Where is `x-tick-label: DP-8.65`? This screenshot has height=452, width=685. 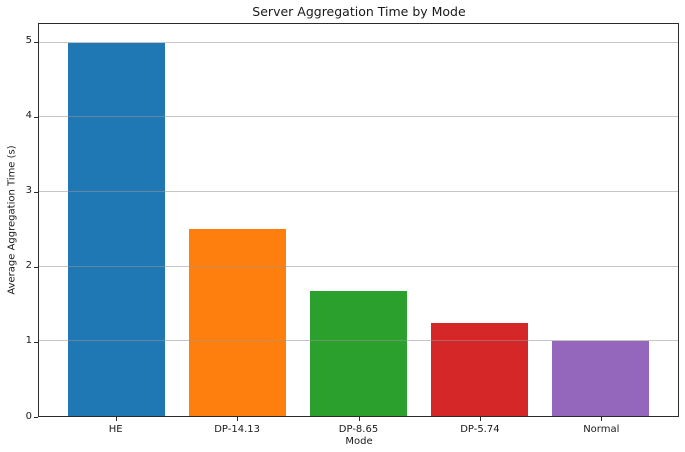 x-tick-label: DP-8.65 is located at coordinates (358, 429).